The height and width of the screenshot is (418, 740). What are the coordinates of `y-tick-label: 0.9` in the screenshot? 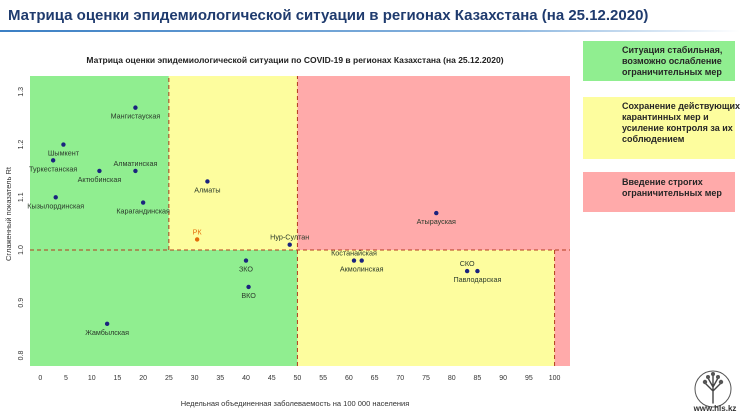 It's located at (21, 303).